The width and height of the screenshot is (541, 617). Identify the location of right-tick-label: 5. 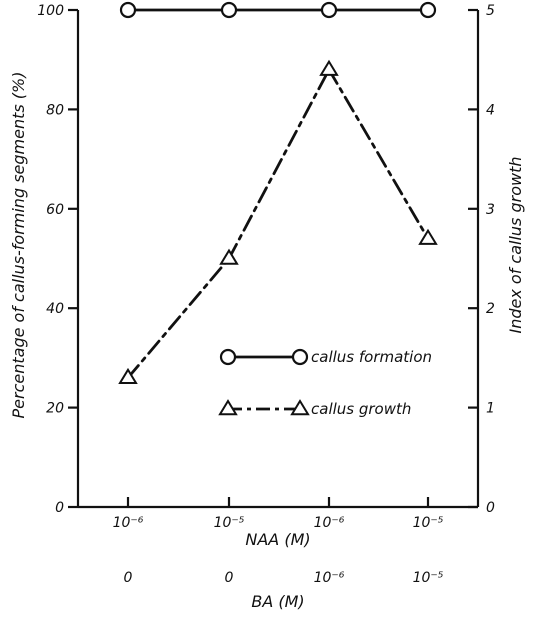
(490, 11).